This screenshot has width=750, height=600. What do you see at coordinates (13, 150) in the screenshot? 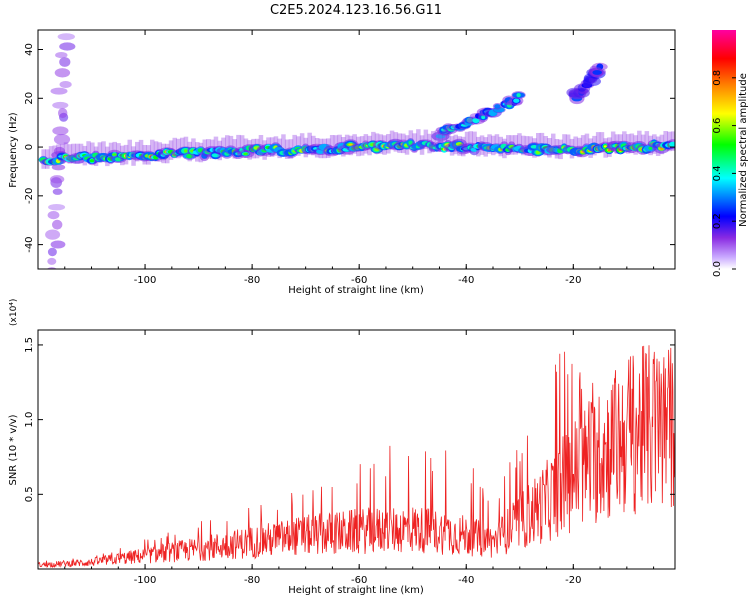
I see `spectrogram-y-label: Frequency (Hz)` at bounding box center [13, 150].